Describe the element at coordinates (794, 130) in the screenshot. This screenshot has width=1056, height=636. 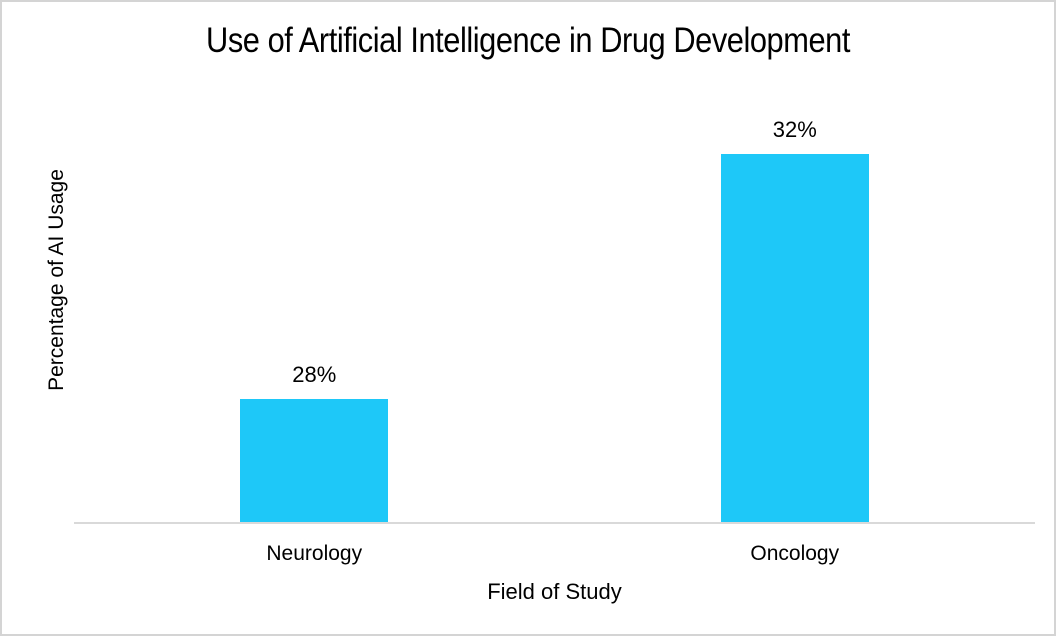
I see `data-label-oncology: 32%` at that location.